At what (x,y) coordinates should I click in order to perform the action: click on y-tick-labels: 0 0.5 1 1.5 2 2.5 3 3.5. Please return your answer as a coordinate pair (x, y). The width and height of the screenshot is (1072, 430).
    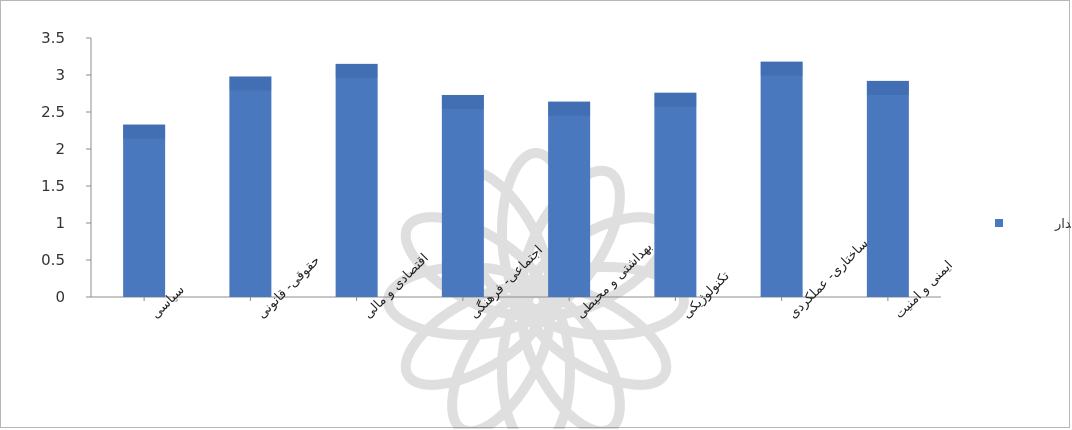
    Looking at the image, I should click on (53, 167).